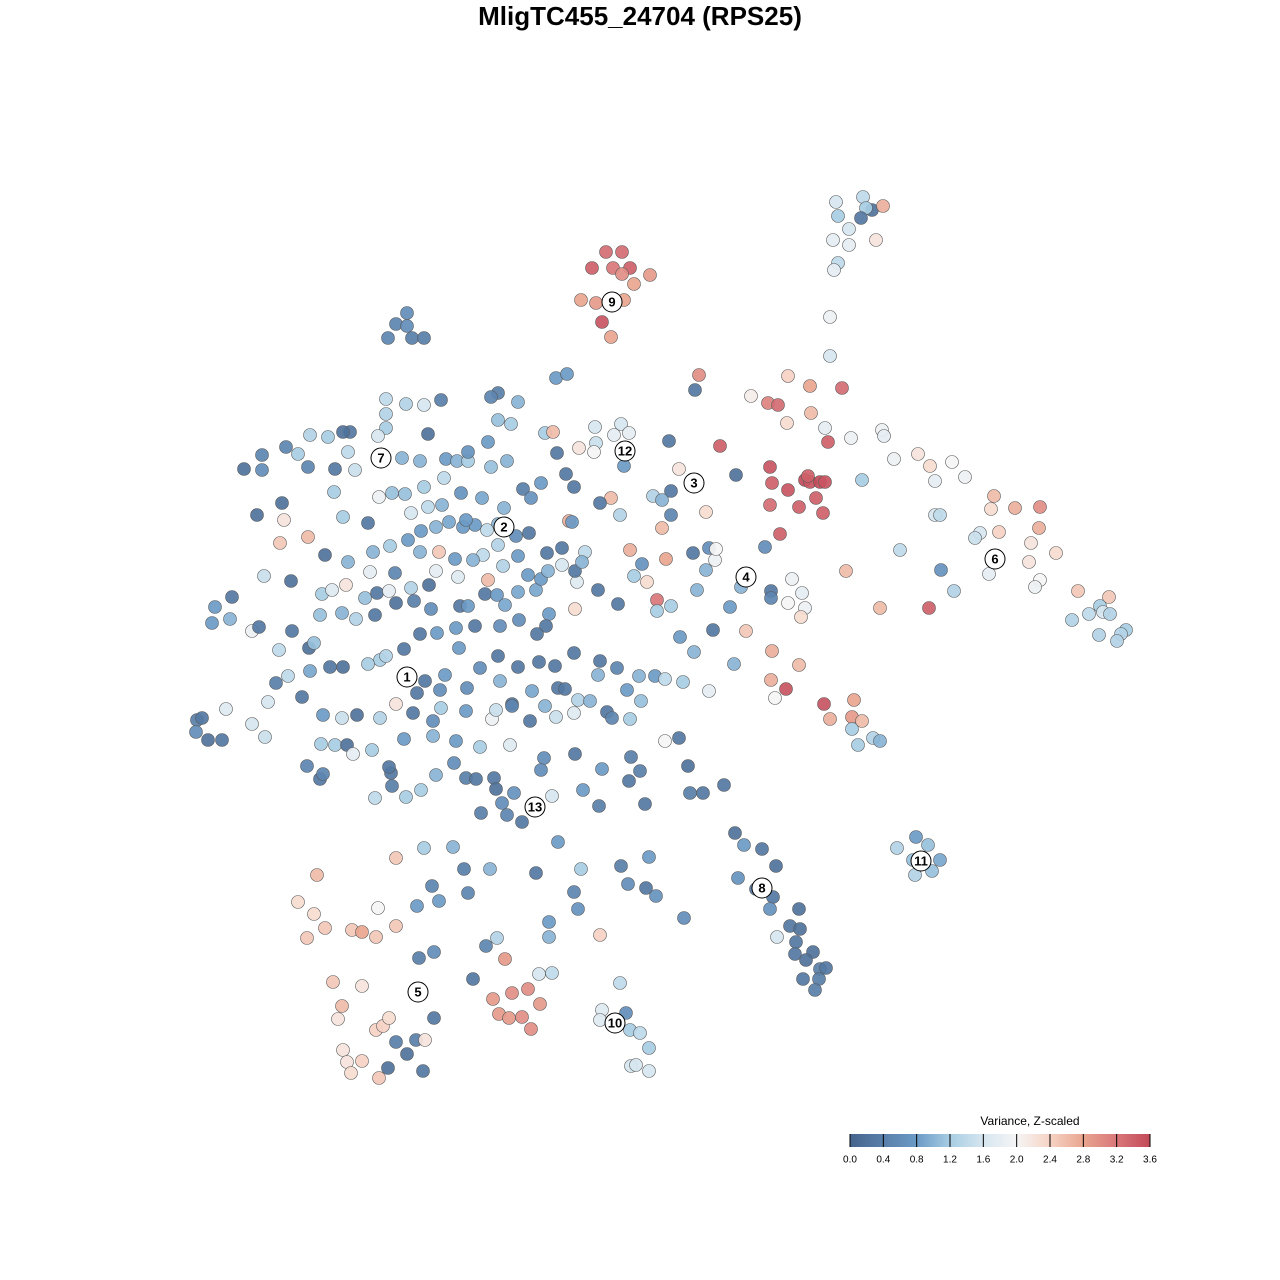 The height and width of the screenshot is (1280, 1280). I want to click on cluster-label-badge, so click(407, 677).